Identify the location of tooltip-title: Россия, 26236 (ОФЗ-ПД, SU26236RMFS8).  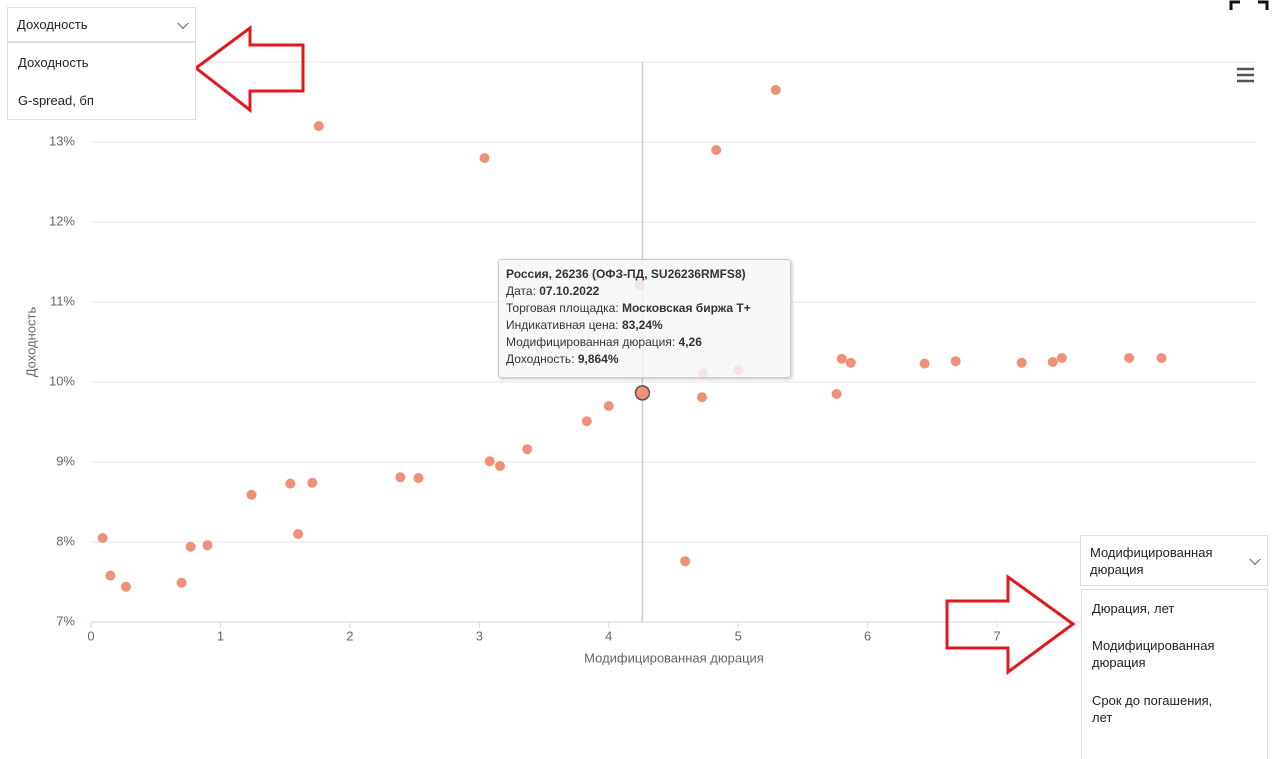
(644, 274).